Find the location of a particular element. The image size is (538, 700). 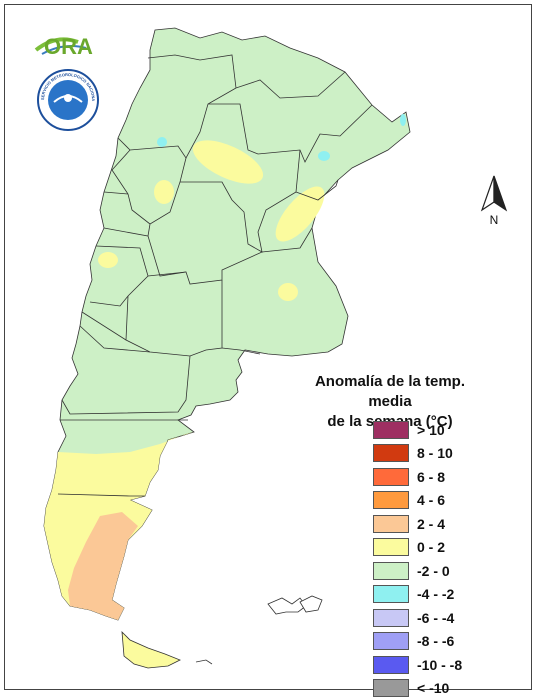

legend-item: > 10 is located at coordinates (417, 430).